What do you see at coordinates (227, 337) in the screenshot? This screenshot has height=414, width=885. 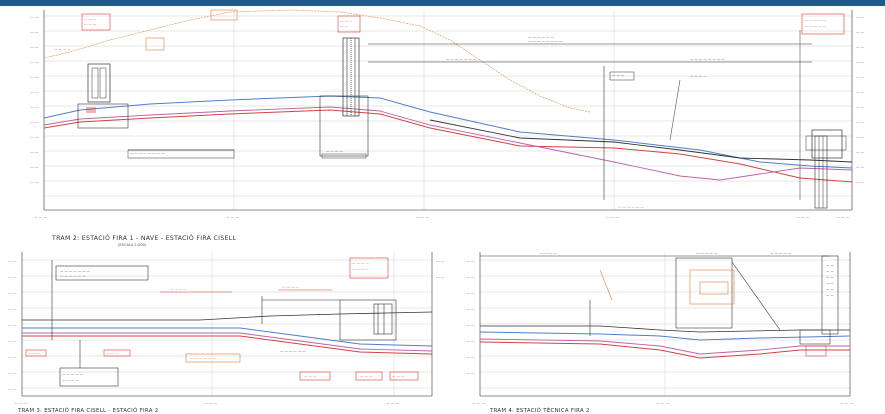 I see `bl-profile-blue-line` at bounding box center [227, 337].